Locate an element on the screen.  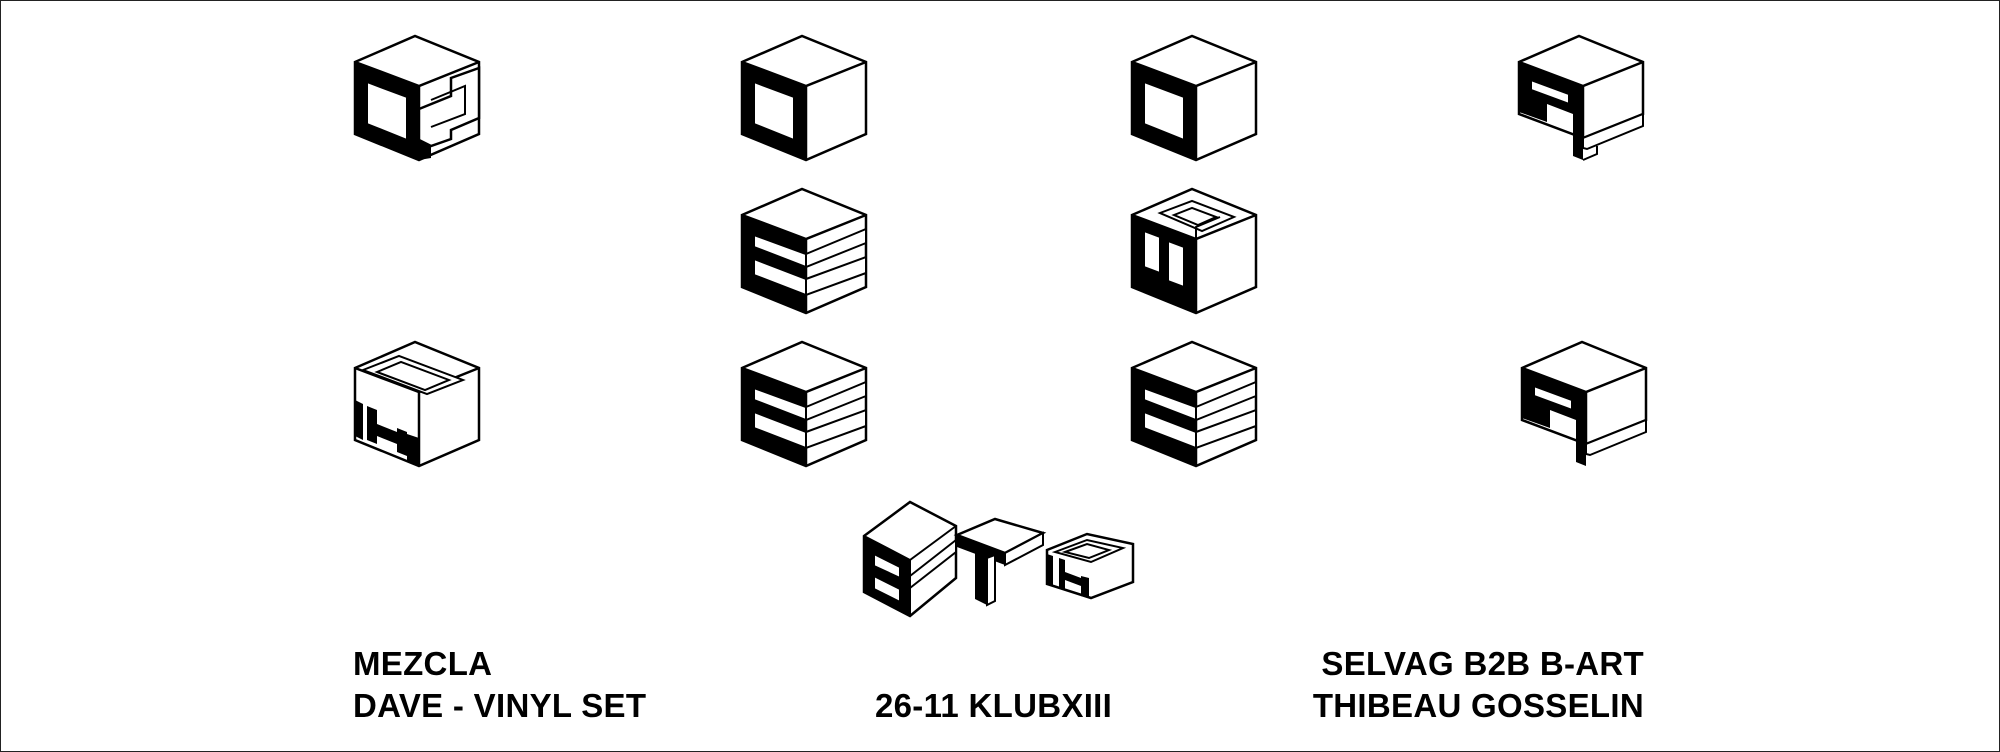
lineup-left-line-1: MEZCLA is located at coordinates (423, 663).